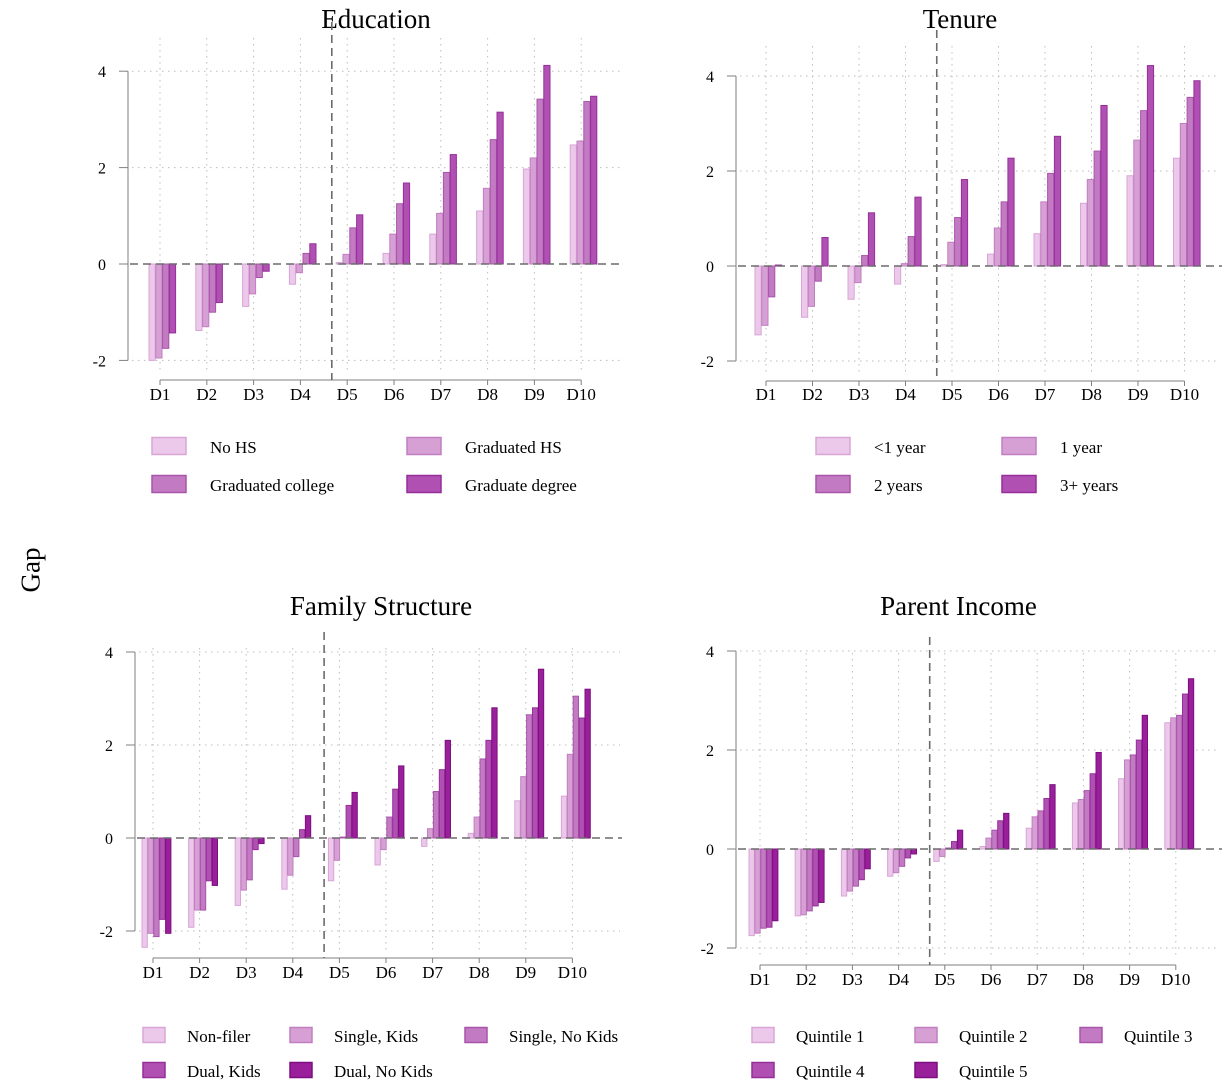 This screenshot has width=1222, height=1091. What do you see at coordinates (339, 972) in the screenshot?
I see `x-tick-label: D5` at bounding box center [339, 972].